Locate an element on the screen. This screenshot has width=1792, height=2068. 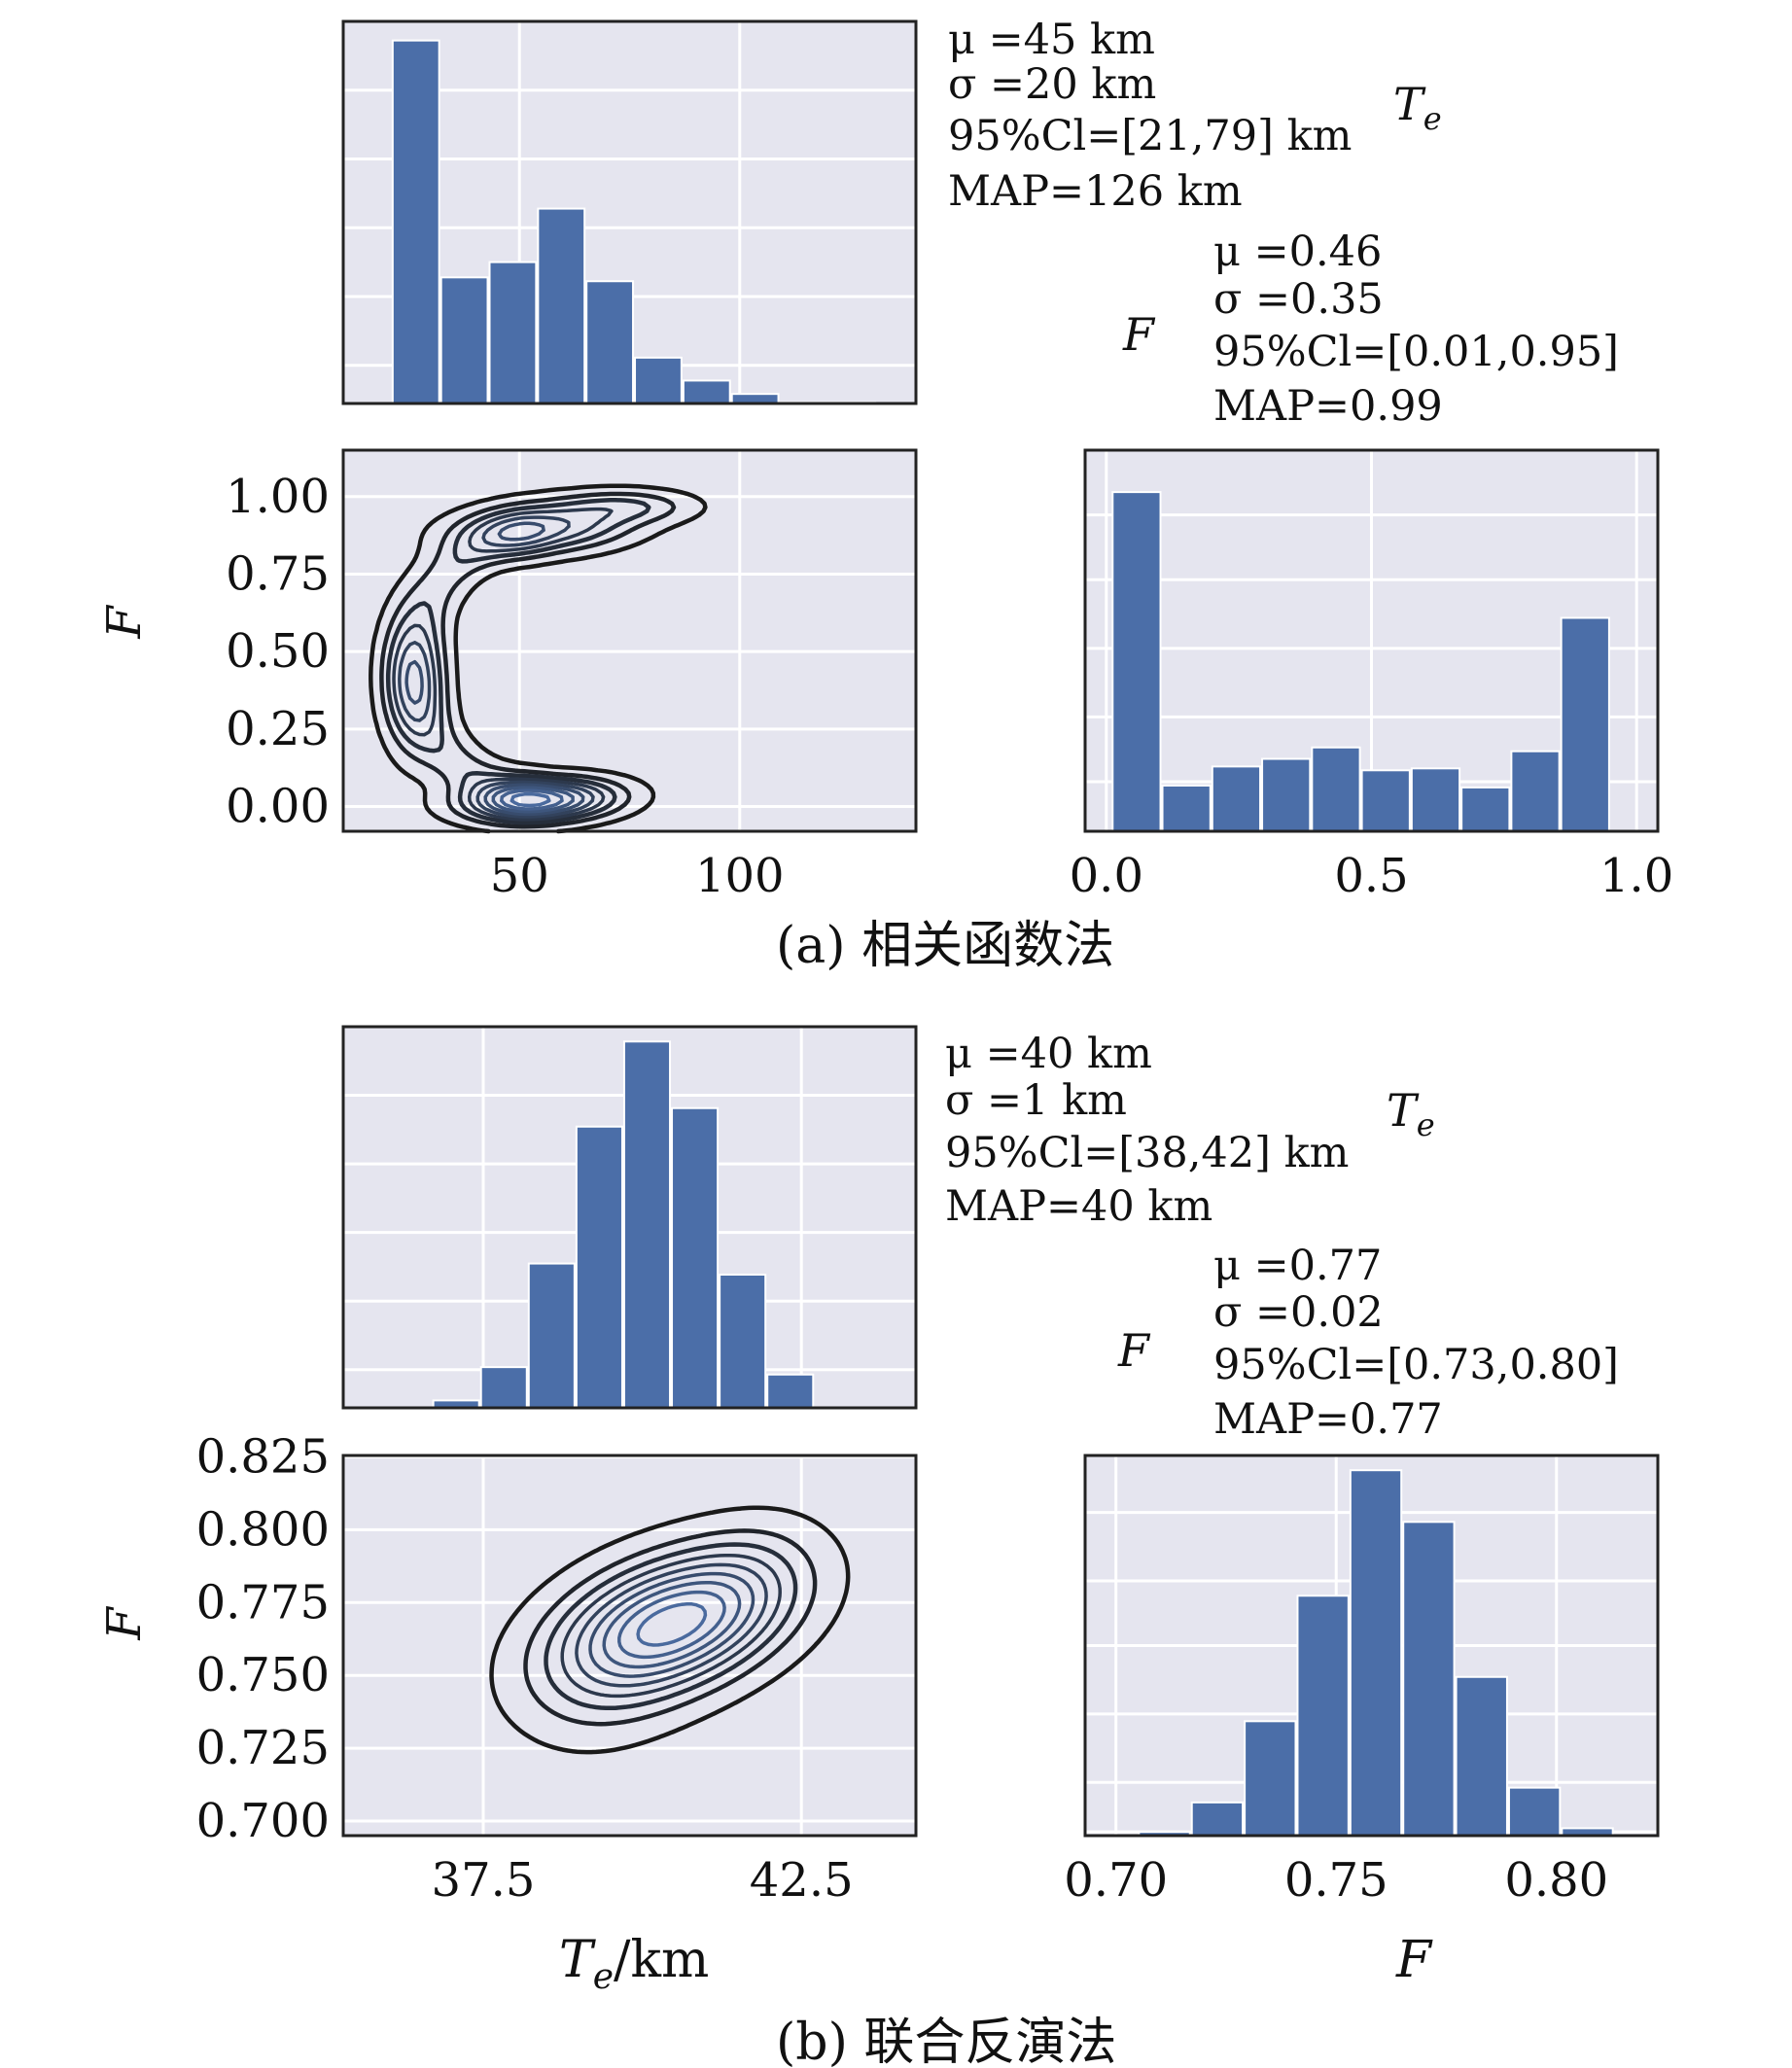
xtick-label: 0.5 is located at coordinates (1371, 876).